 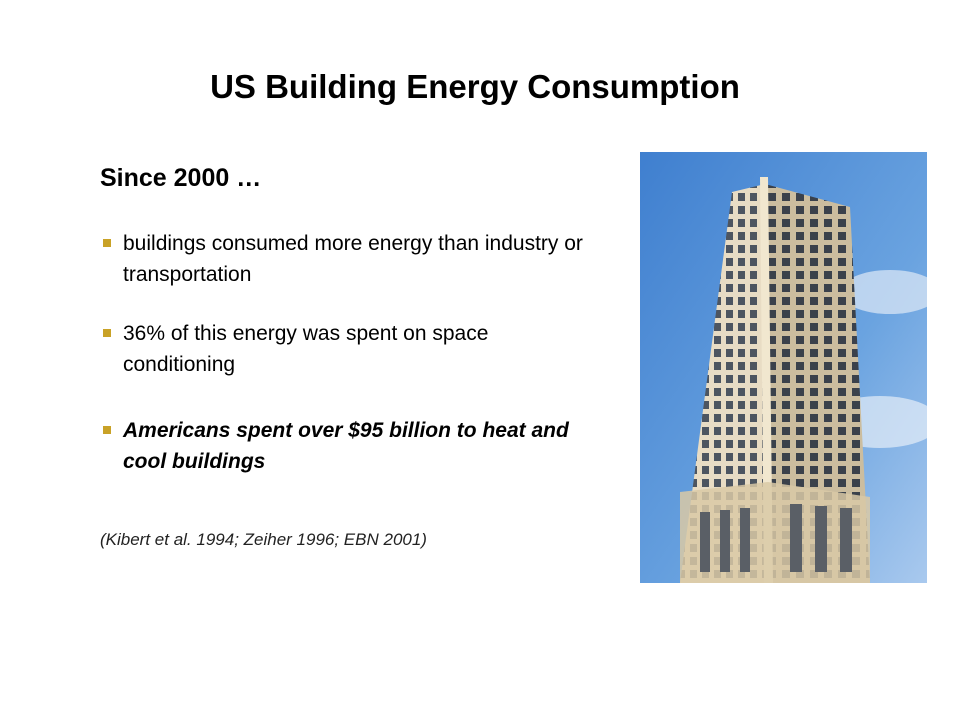 What do you see at coordinates (475, 86) in the screenshot?
I see `slide-title: US Building Energy Consumption` at bounding box center [475, 86].